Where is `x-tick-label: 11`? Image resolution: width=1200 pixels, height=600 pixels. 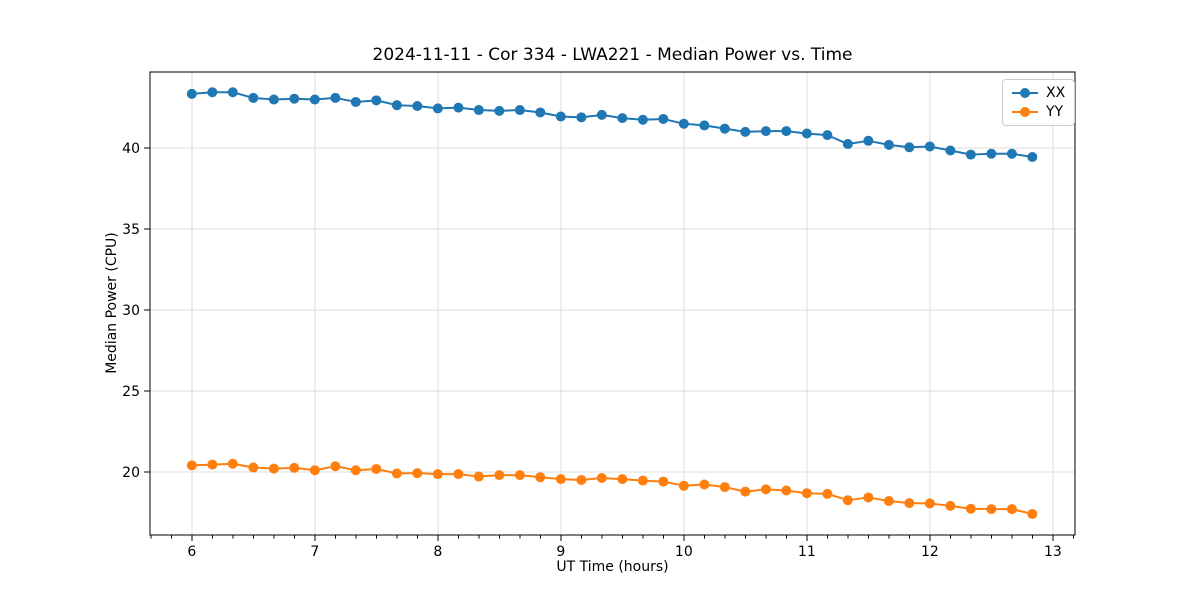 x-tick-label: 11 is located at coordinates (807, 552).